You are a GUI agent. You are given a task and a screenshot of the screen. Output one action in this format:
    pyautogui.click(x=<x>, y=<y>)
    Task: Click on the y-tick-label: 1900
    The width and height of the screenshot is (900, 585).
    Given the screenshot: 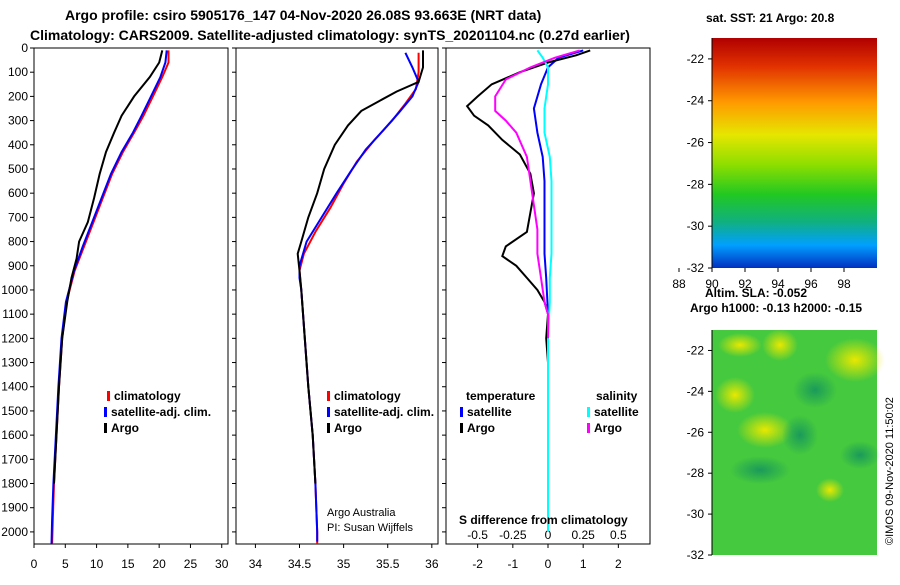 What is the action you would take?
    pyautogui.click(x=14, y=508)
    